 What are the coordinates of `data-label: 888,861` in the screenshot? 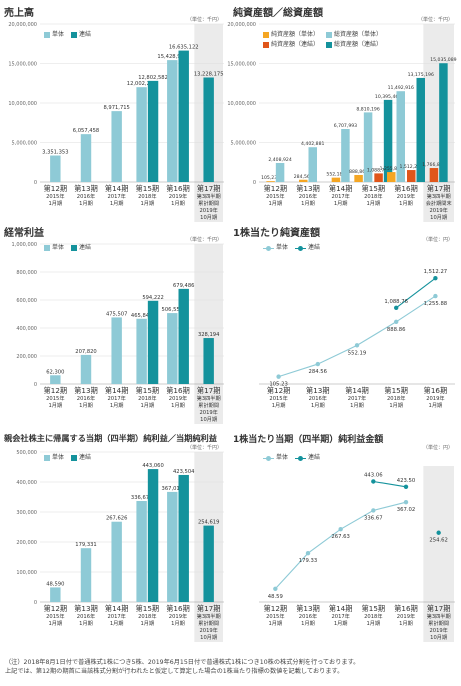 It's located at (358, 172).